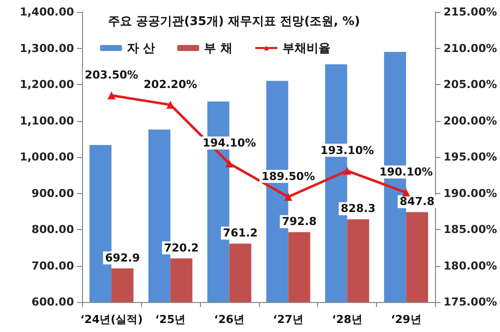 This screenshot has height=332, width=500. What do you see at coordinates (471, 193) in the screenshot?
I see `y2-tick-label: 190.00%` at bounding box center [471, 193].